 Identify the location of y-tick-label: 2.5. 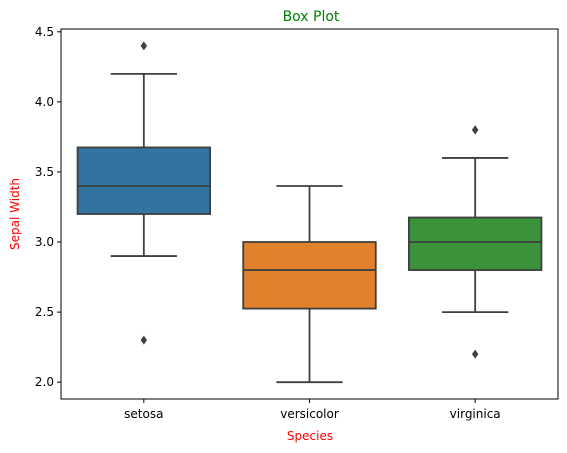
(44, 312).